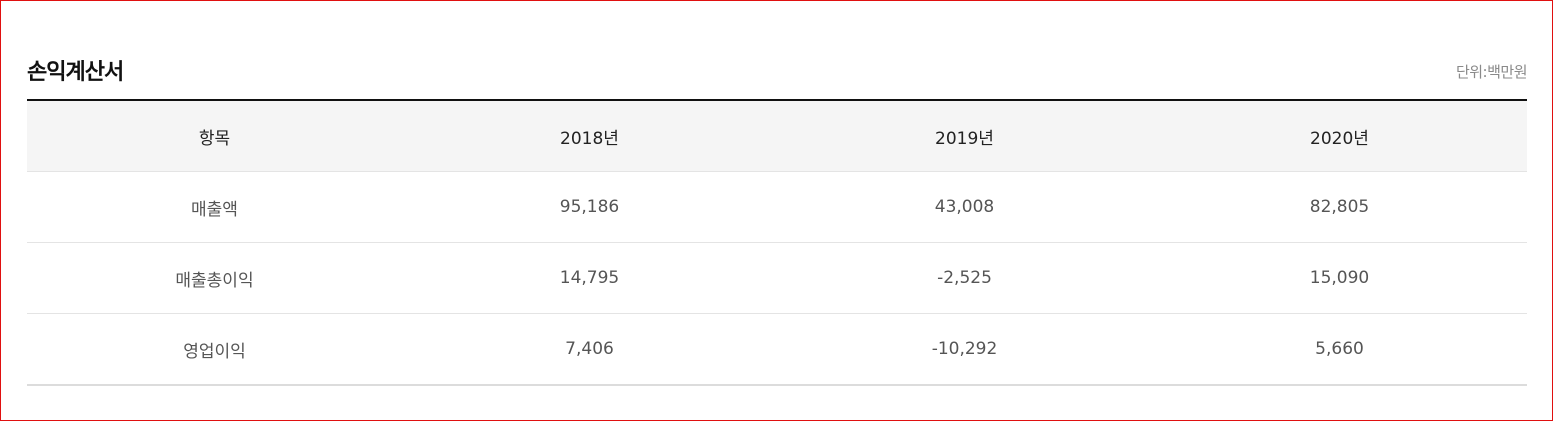 The width and height of the screenshot is (1553, 421). Describe the element at coordinates (1339, 278) in the screenshot. I see `cell-2020: 15,090` at that location.